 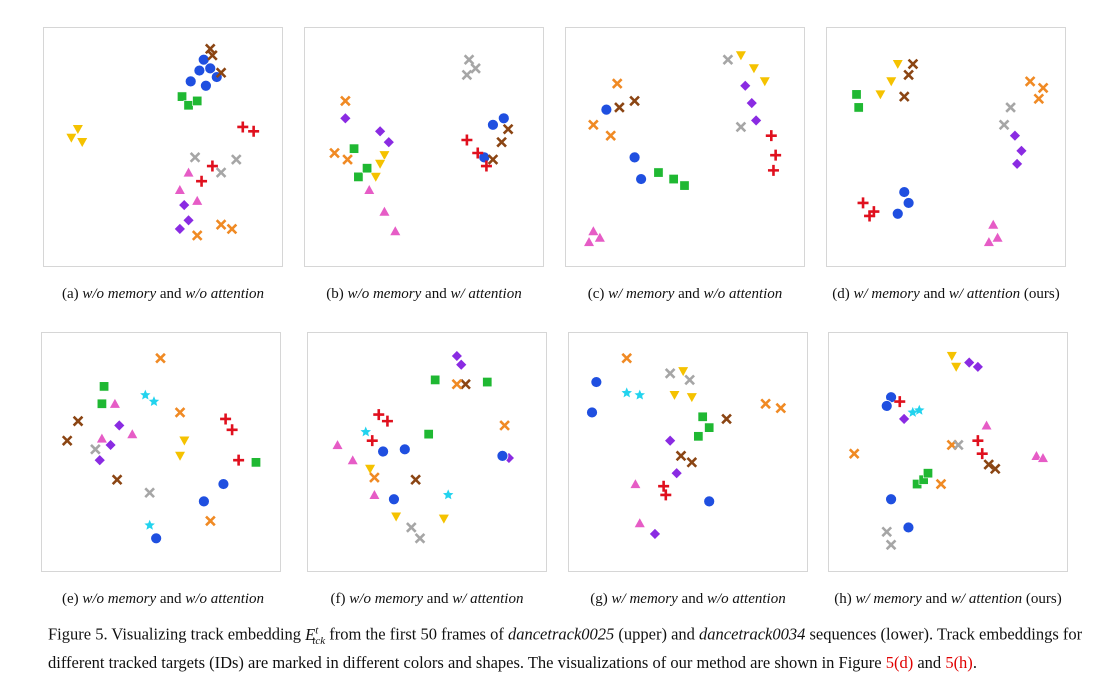 What do you see at coordinates (682, 148) in the screenshot?
I see `scatter-plot-c` at bounding box center [682, 148].